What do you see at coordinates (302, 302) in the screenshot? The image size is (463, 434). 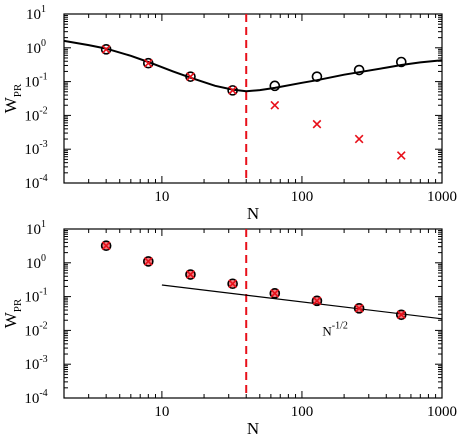 I see `power-law-line` at bounding box center [302, 302].